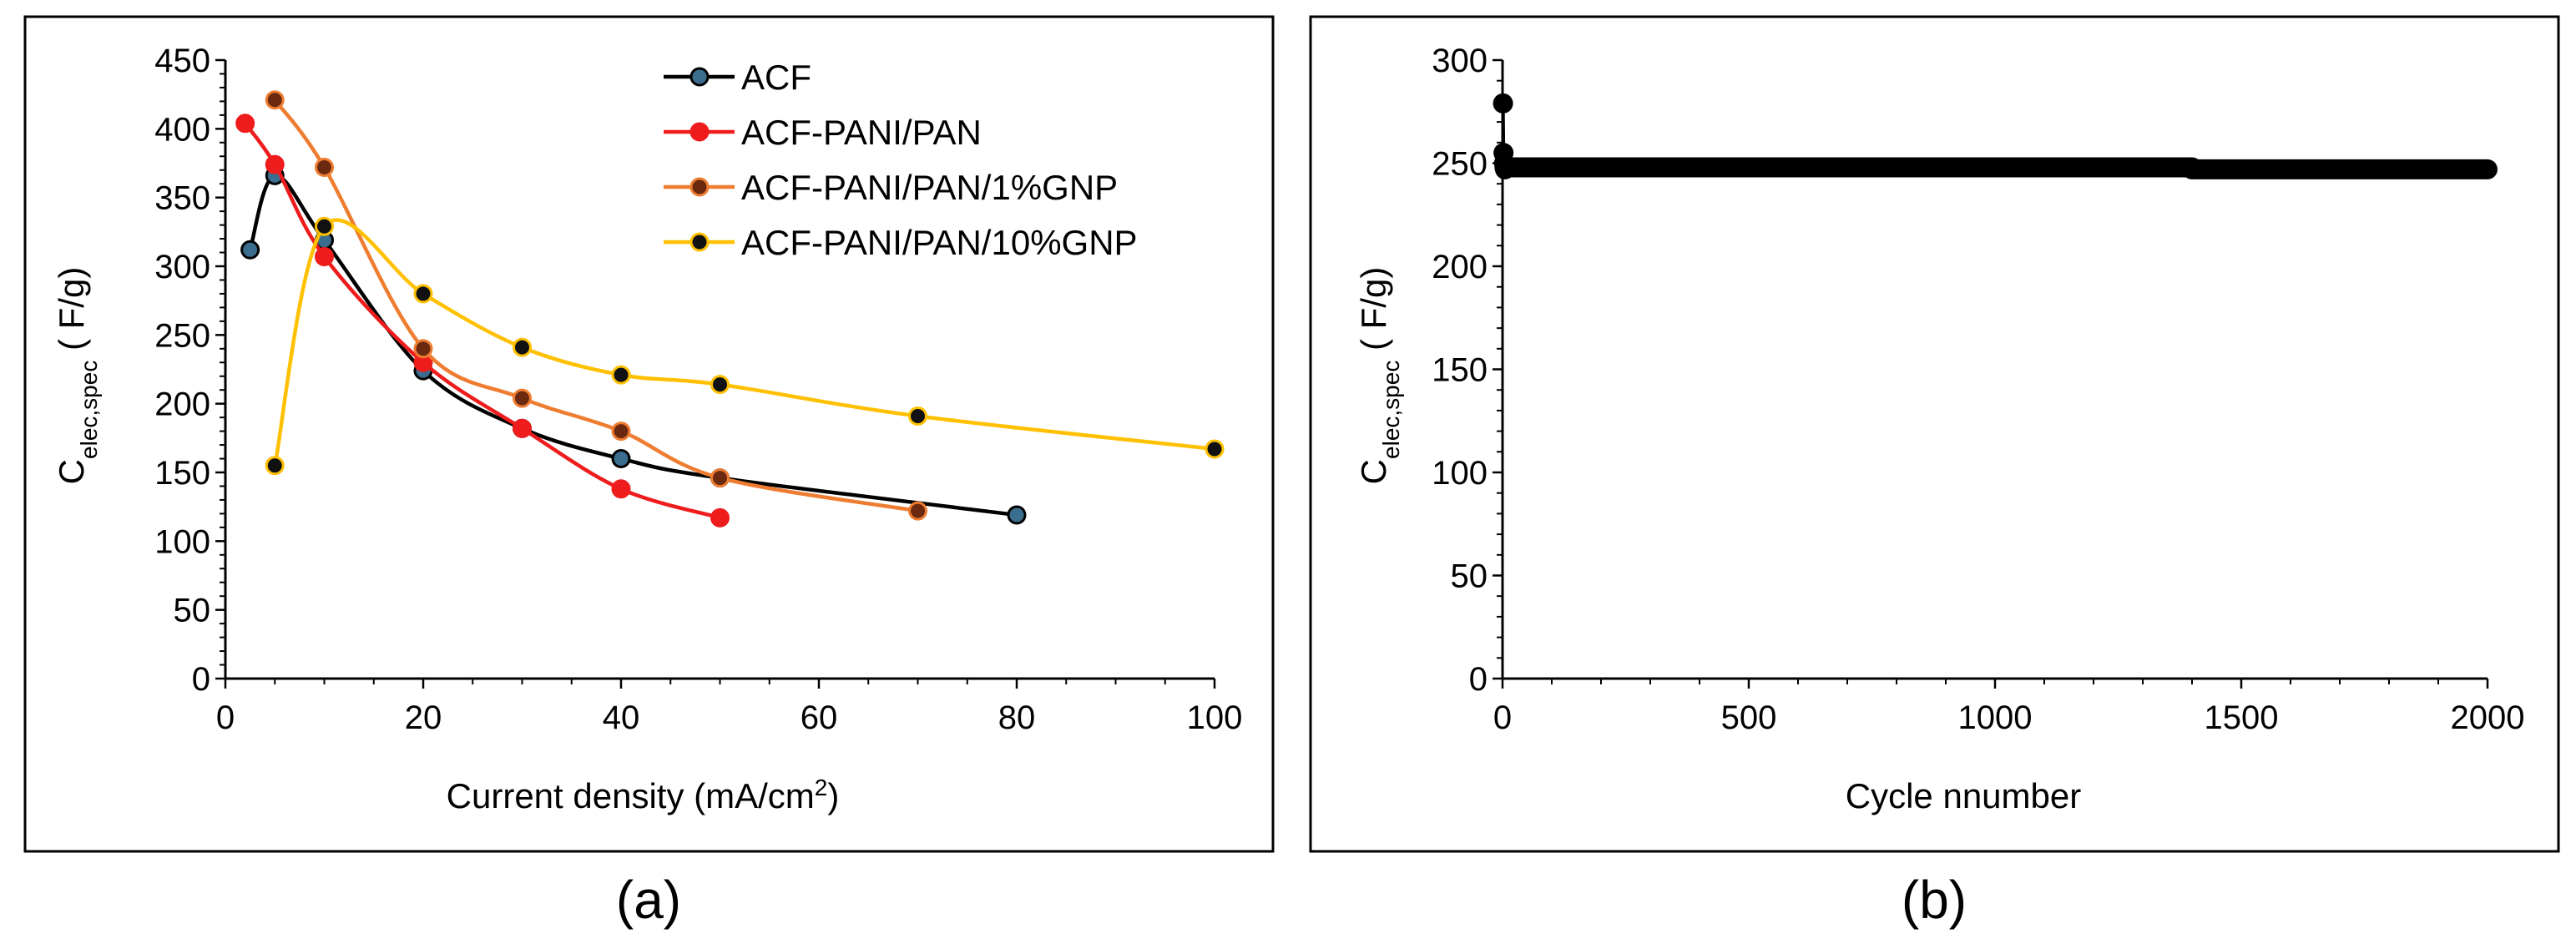  I want to click on legend-entry-label: ACF-PANI/PAN/1%GNP, so click(929, 187).